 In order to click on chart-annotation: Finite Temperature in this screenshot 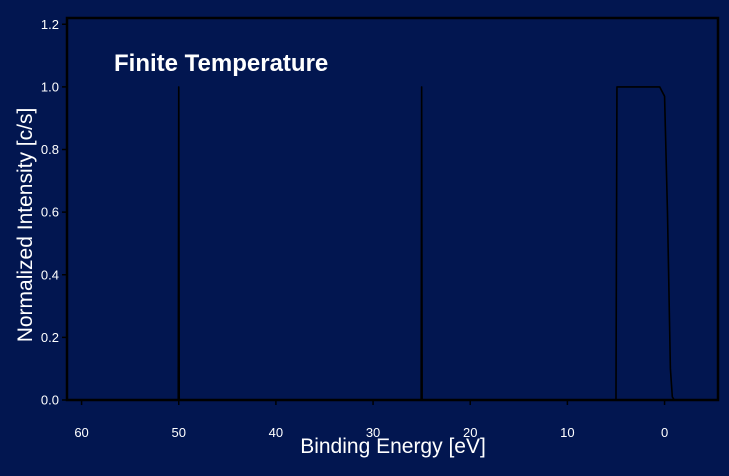, I will do `click(221, 63)`.